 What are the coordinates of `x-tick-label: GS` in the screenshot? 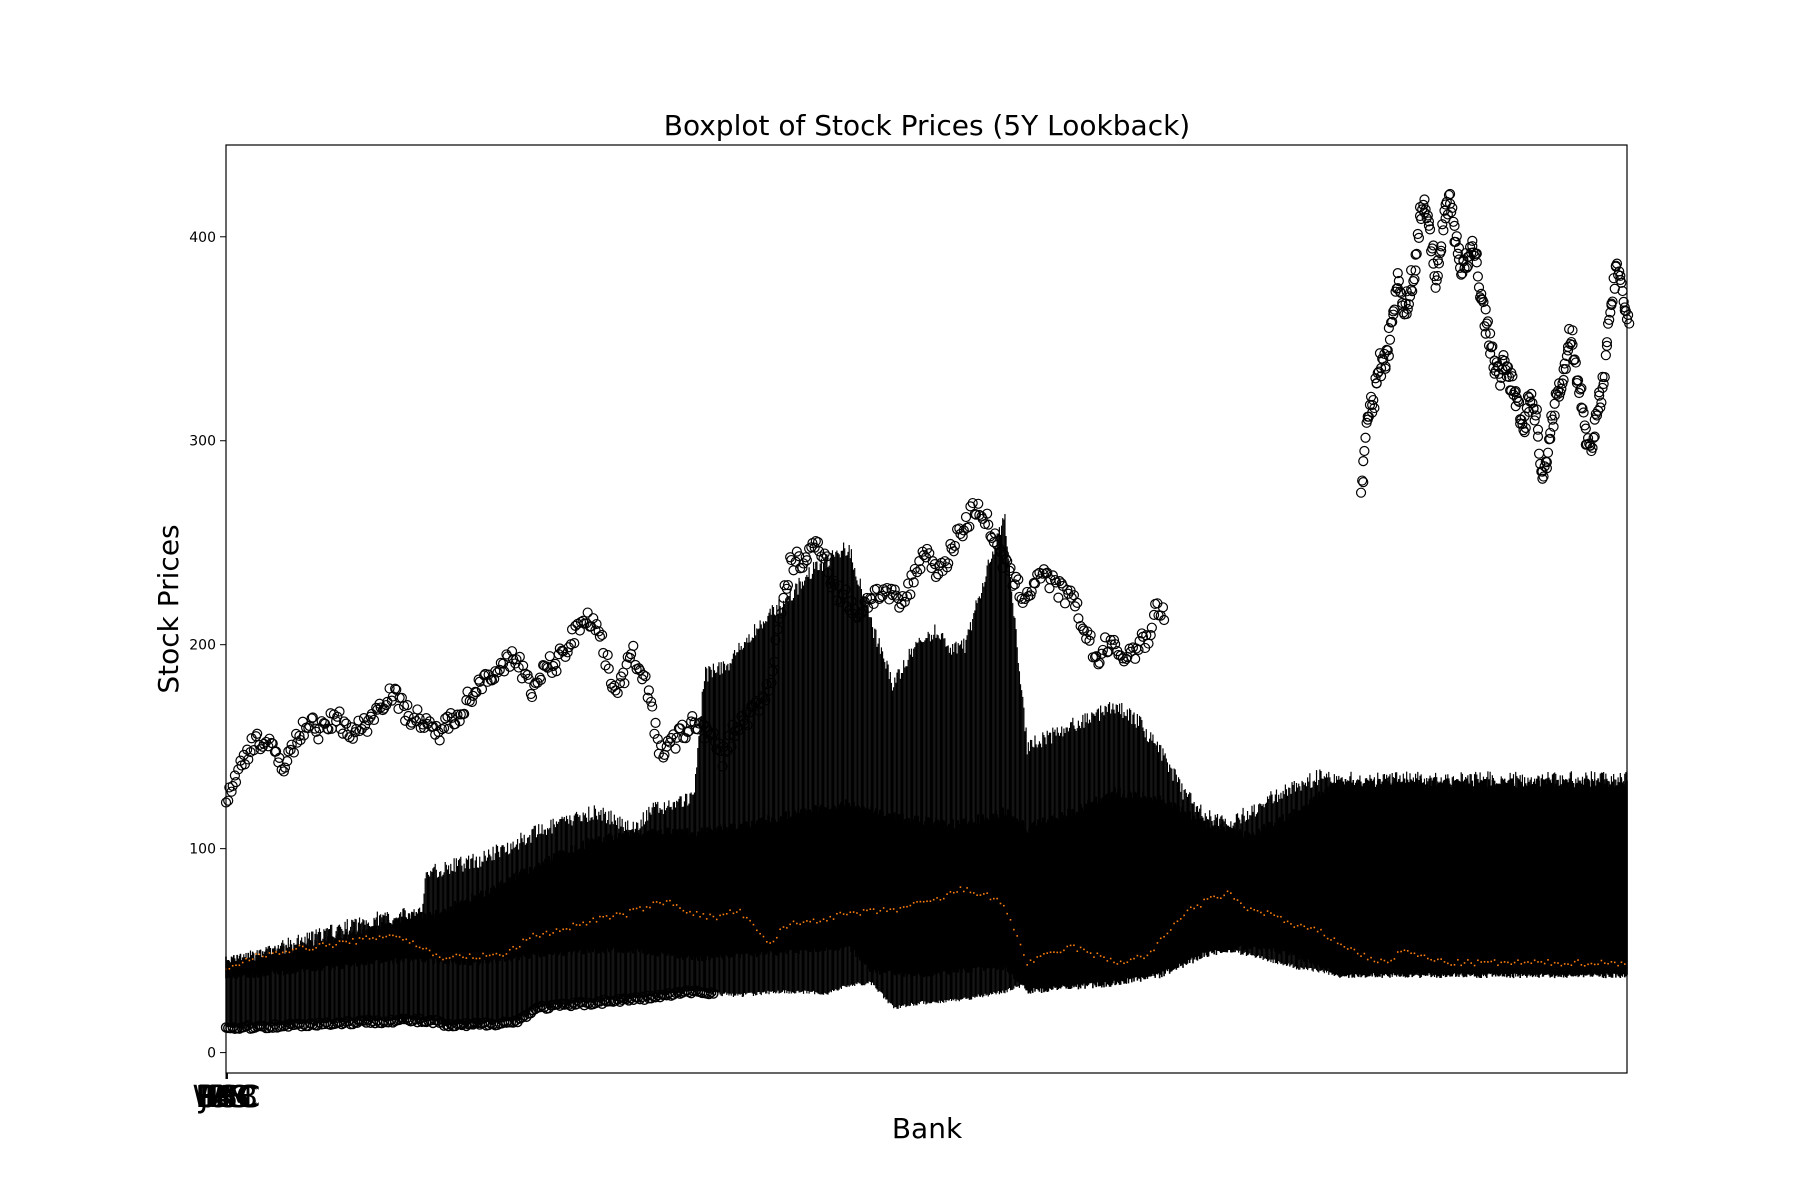 It's located at (227, 1097).